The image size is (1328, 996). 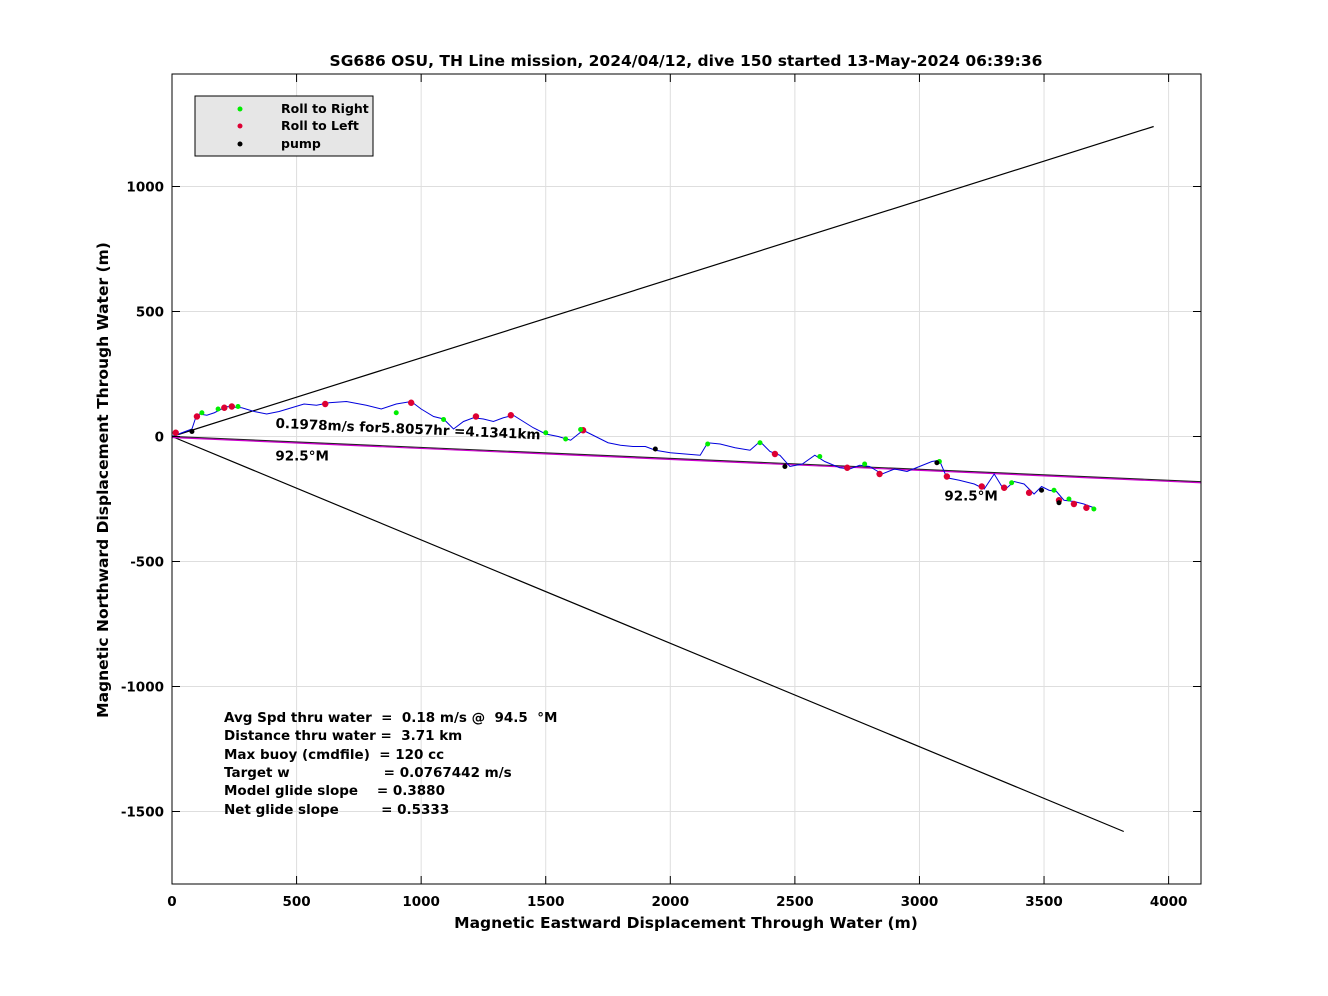 I want to click on legend-marker-roll-right, so click(x=240, y=109).